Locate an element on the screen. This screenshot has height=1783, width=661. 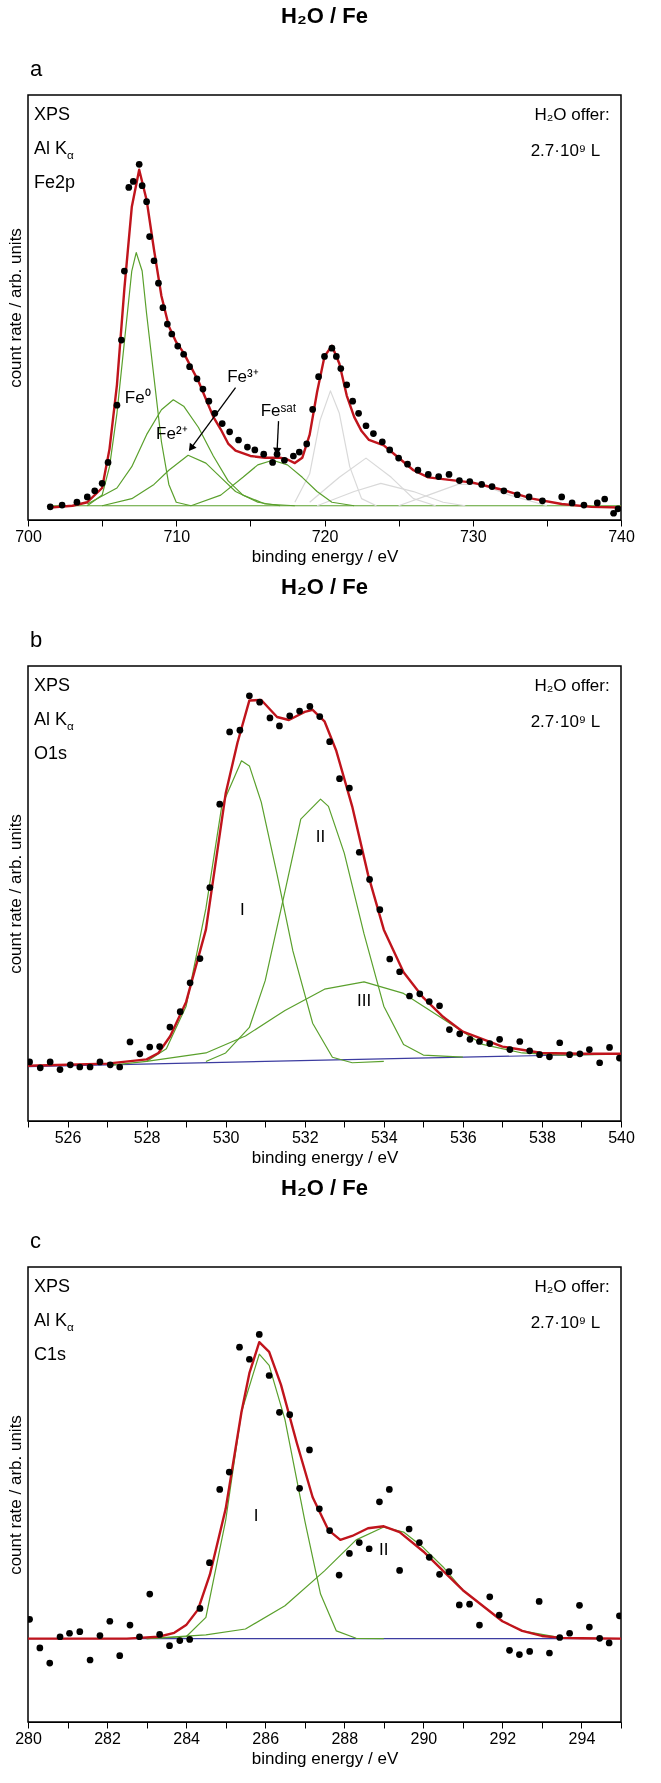
text: Feˢᵃᵗ is located at coordinates (278, 411).